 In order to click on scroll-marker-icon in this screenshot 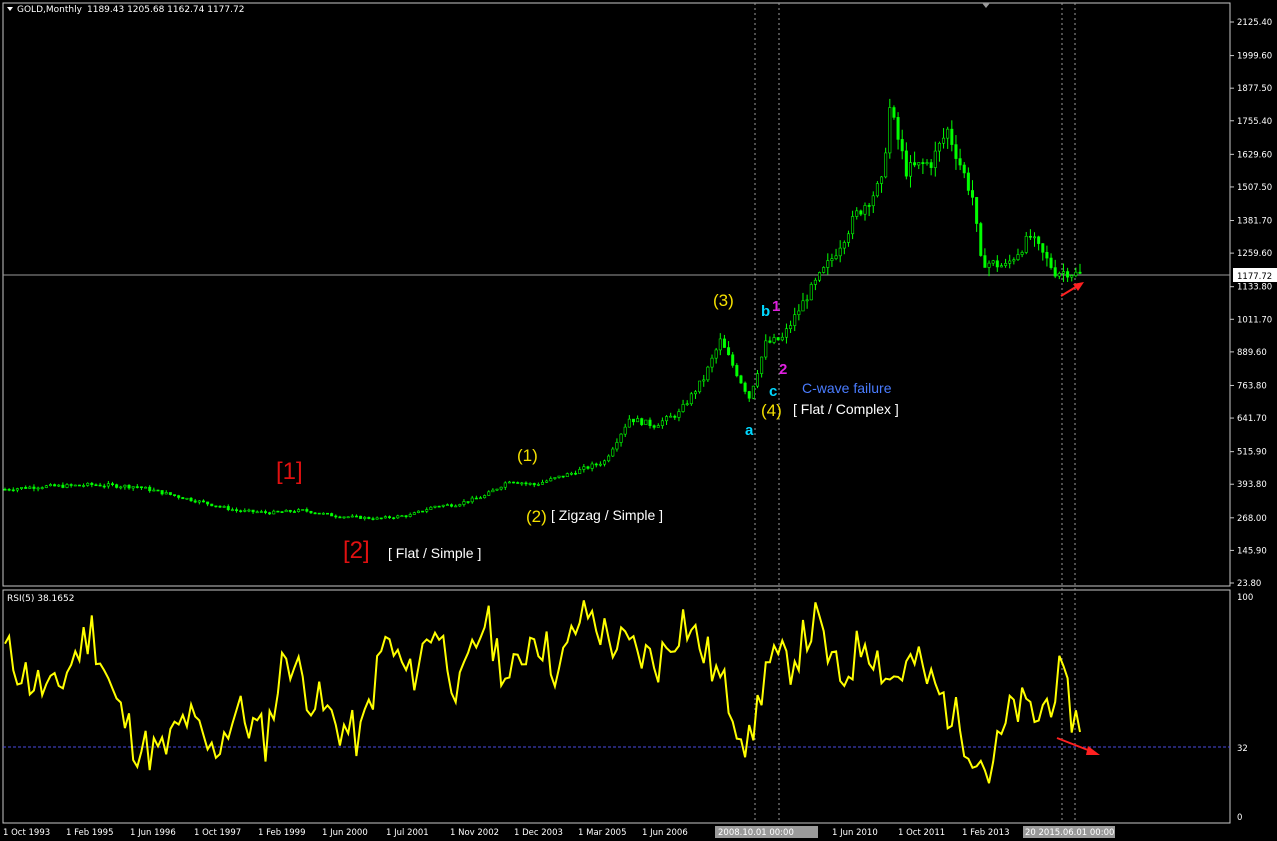, I will do `click(986, 5)`.